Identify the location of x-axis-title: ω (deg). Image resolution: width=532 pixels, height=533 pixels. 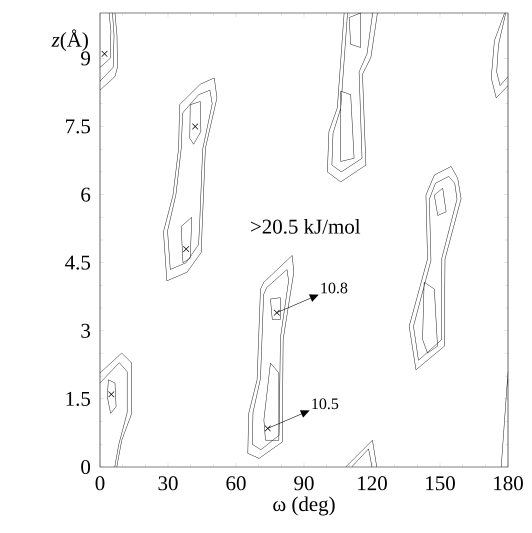
(304, 506).